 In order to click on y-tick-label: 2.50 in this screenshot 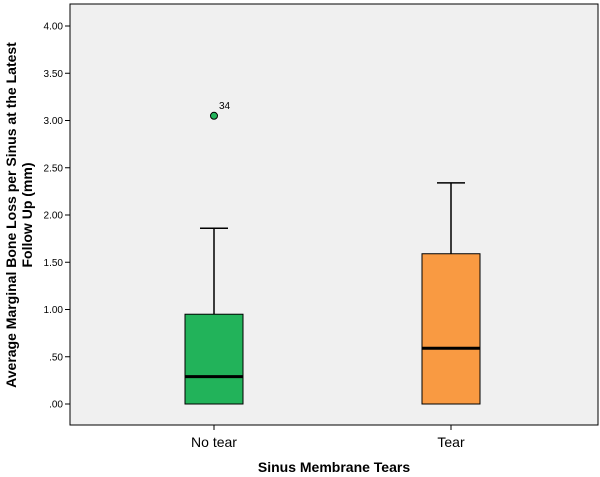, I will do `click(54, 168)`.